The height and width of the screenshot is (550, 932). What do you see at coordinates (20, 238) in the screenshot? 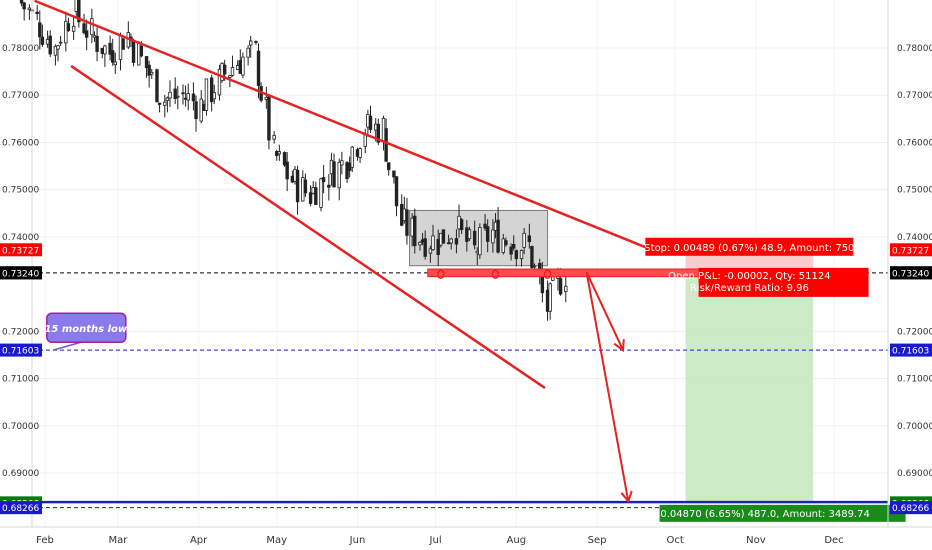
I see `price-tick-label-left: 0.74000` at bounding box center [20, 238].